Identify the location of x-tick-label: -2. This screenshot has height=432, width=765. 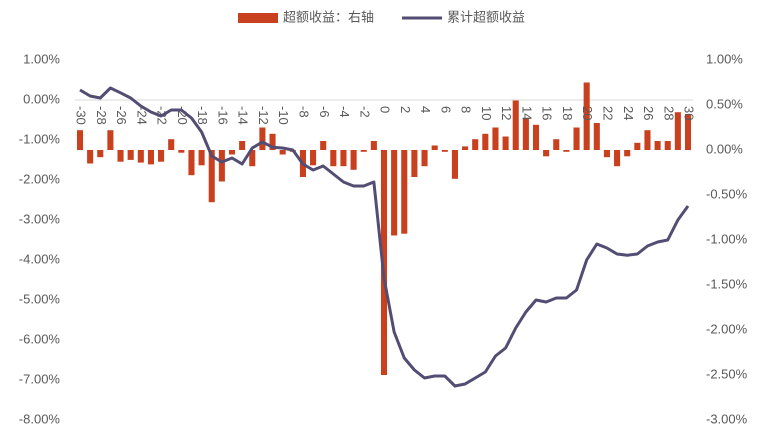
(364, 112).